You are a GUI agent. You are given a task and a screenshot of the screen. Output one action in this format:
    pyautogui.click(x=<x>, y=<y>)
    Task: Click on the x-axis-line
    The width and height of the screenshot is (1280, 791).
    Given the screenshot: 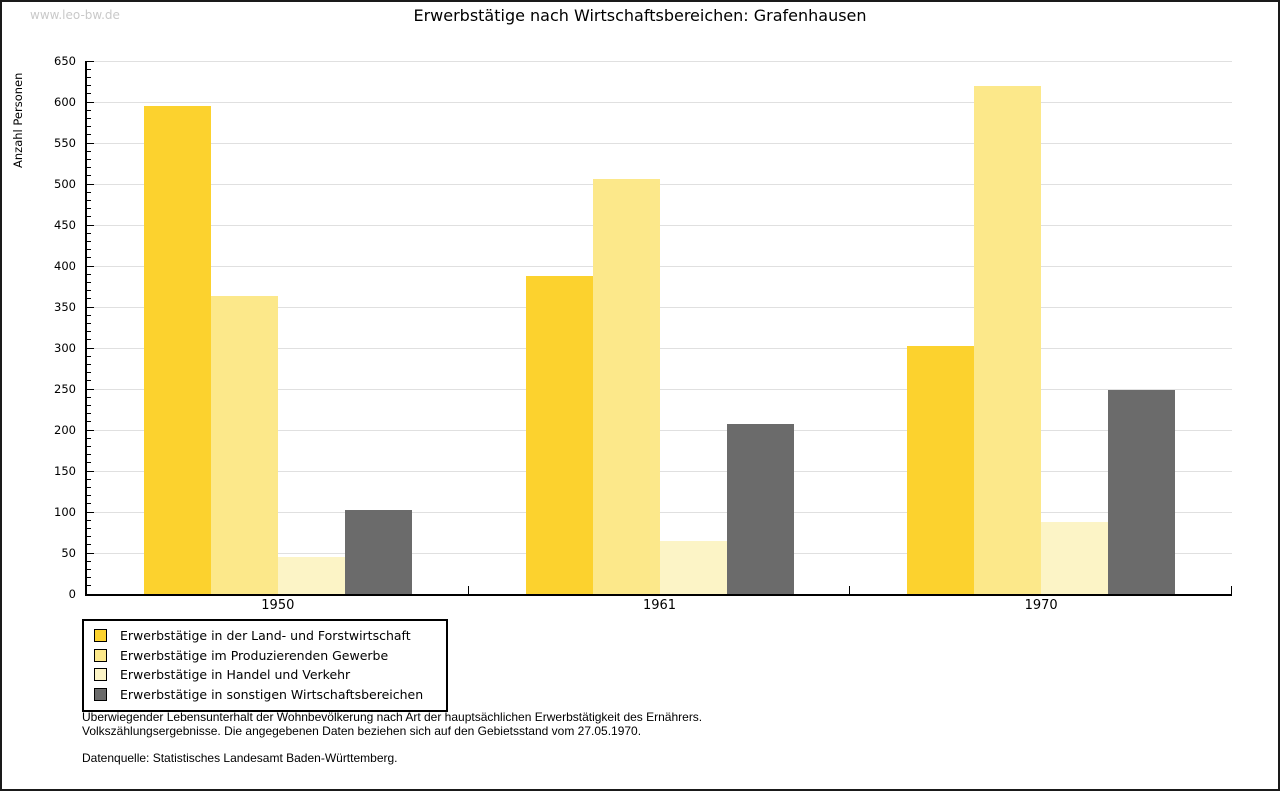 What is the action you would take?
    pyautogui.click(x=658, y=595)
    